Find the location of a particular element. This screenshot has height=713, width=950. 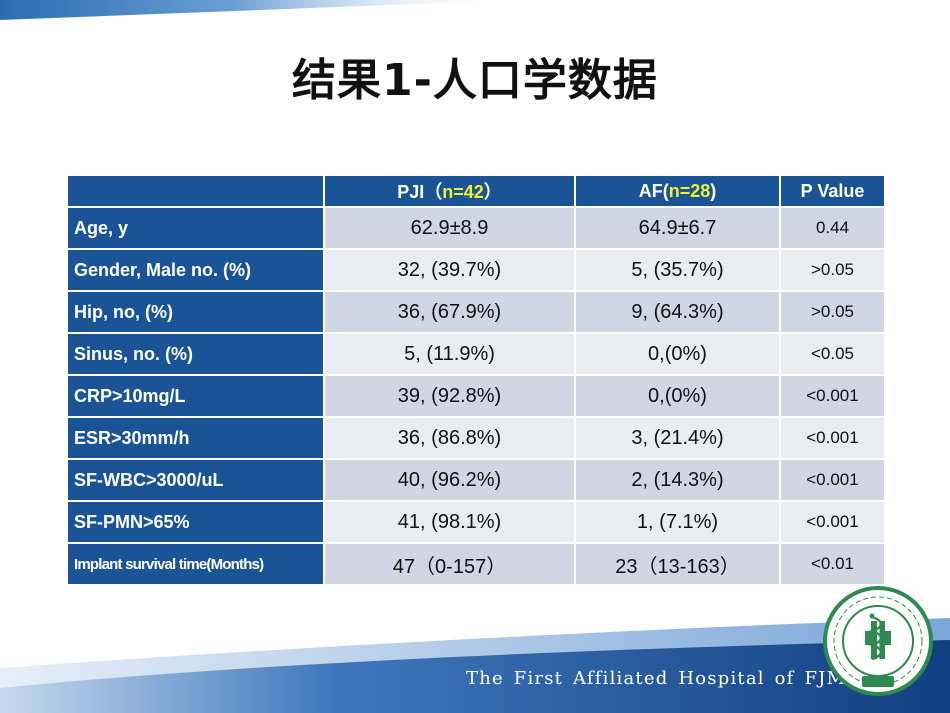

hospital-seal-logo is located at coordinates (878, 641).